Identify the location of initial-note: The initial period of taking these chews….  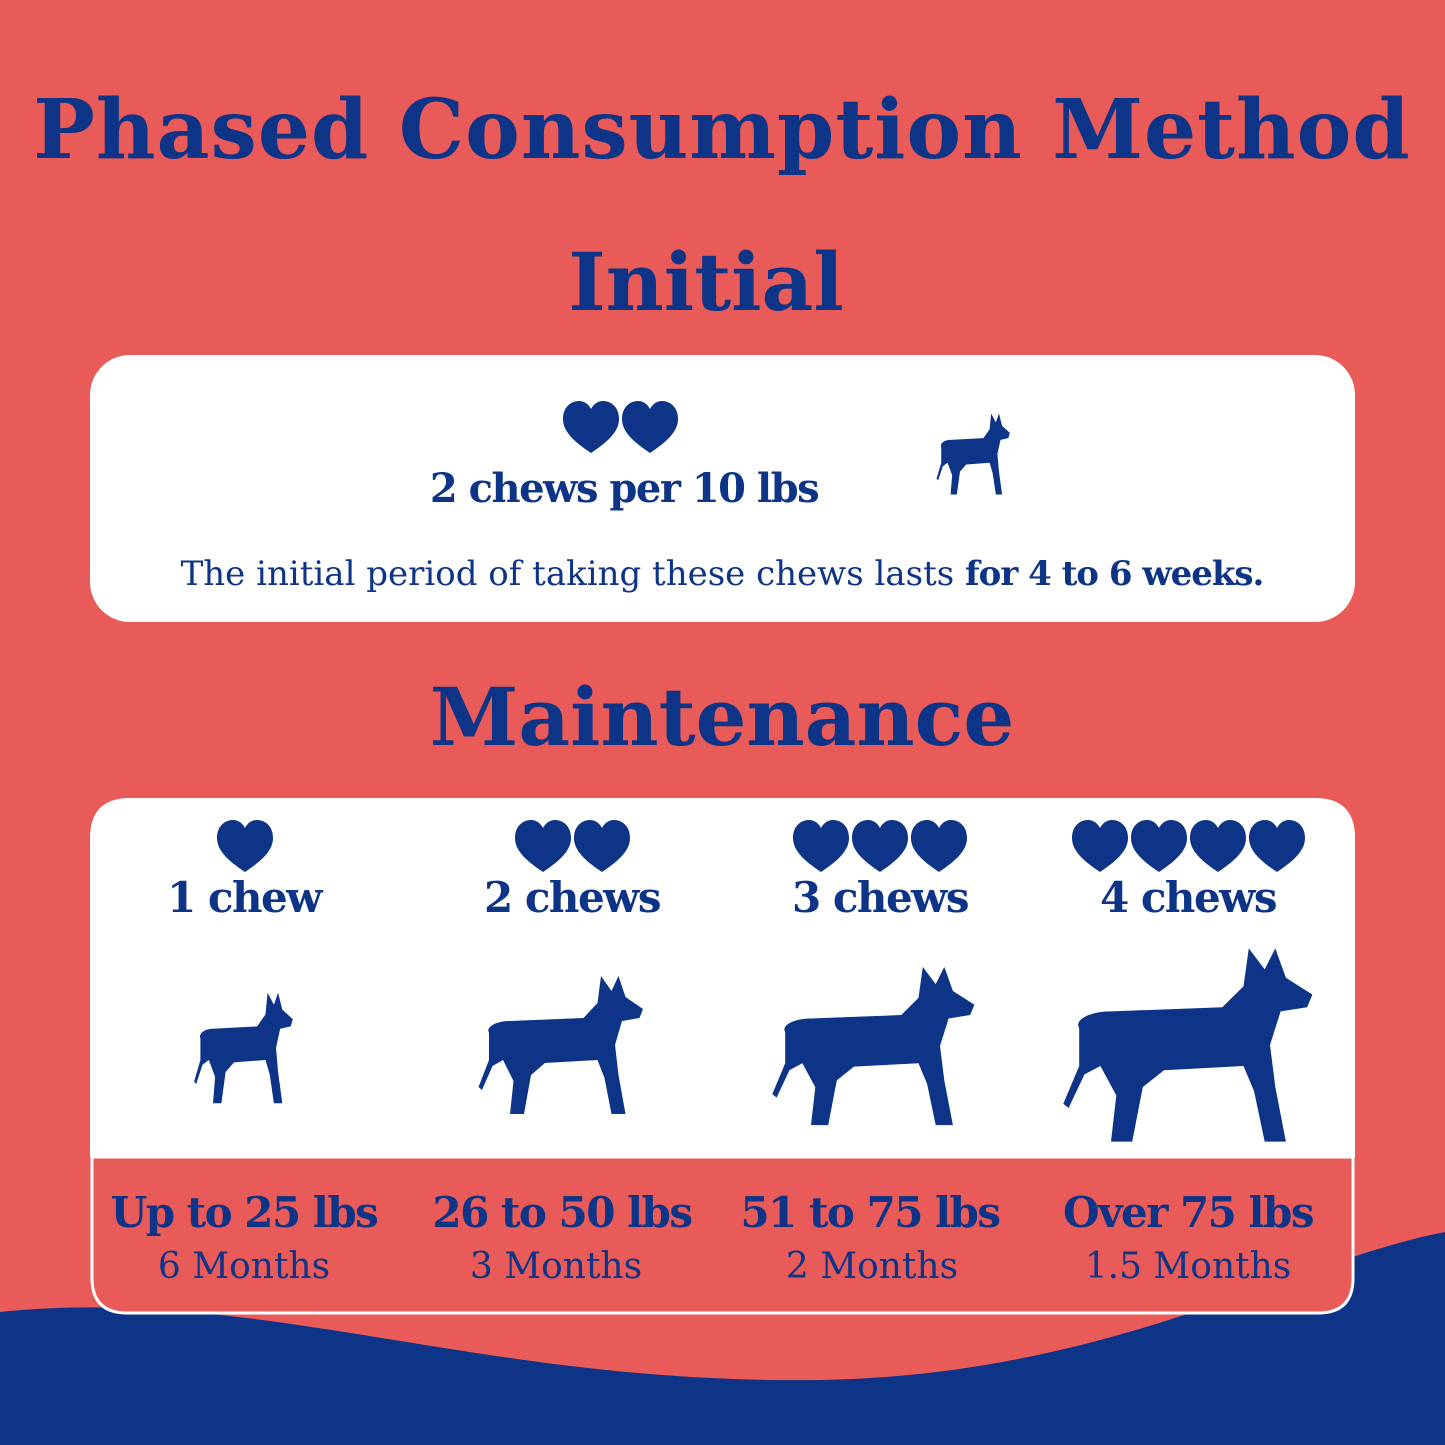
(722, 574).